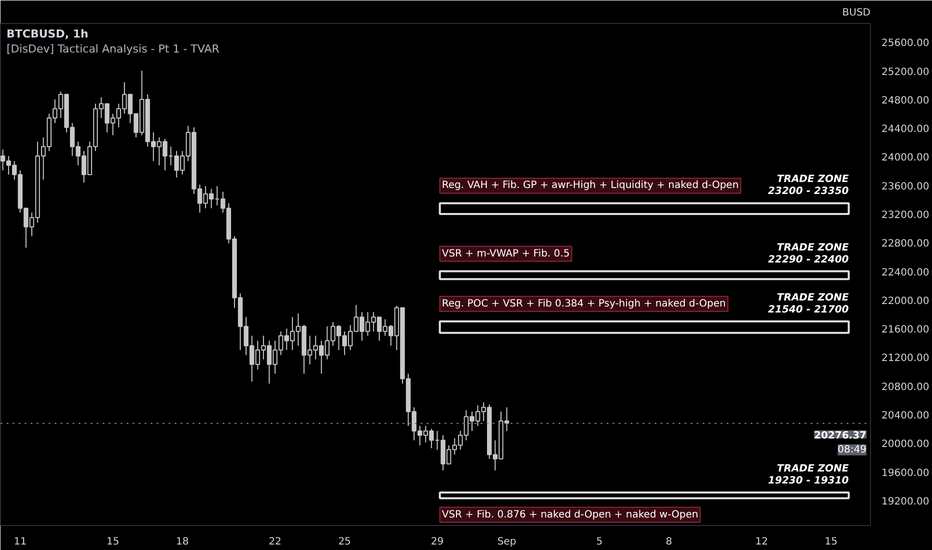 Image resolution: width=932 pixels, height=550 pixels. What do you see at coordinates (808, 254) in the screenshot?
I see `annotation: TRADE ZONE 22290 - 22400` at bounding box center [808, 254].